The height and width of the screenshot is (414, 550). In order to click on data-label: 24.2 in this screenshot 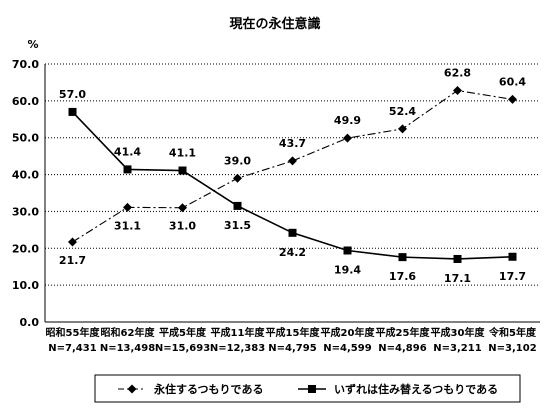, I will do `click(292, 252)`.